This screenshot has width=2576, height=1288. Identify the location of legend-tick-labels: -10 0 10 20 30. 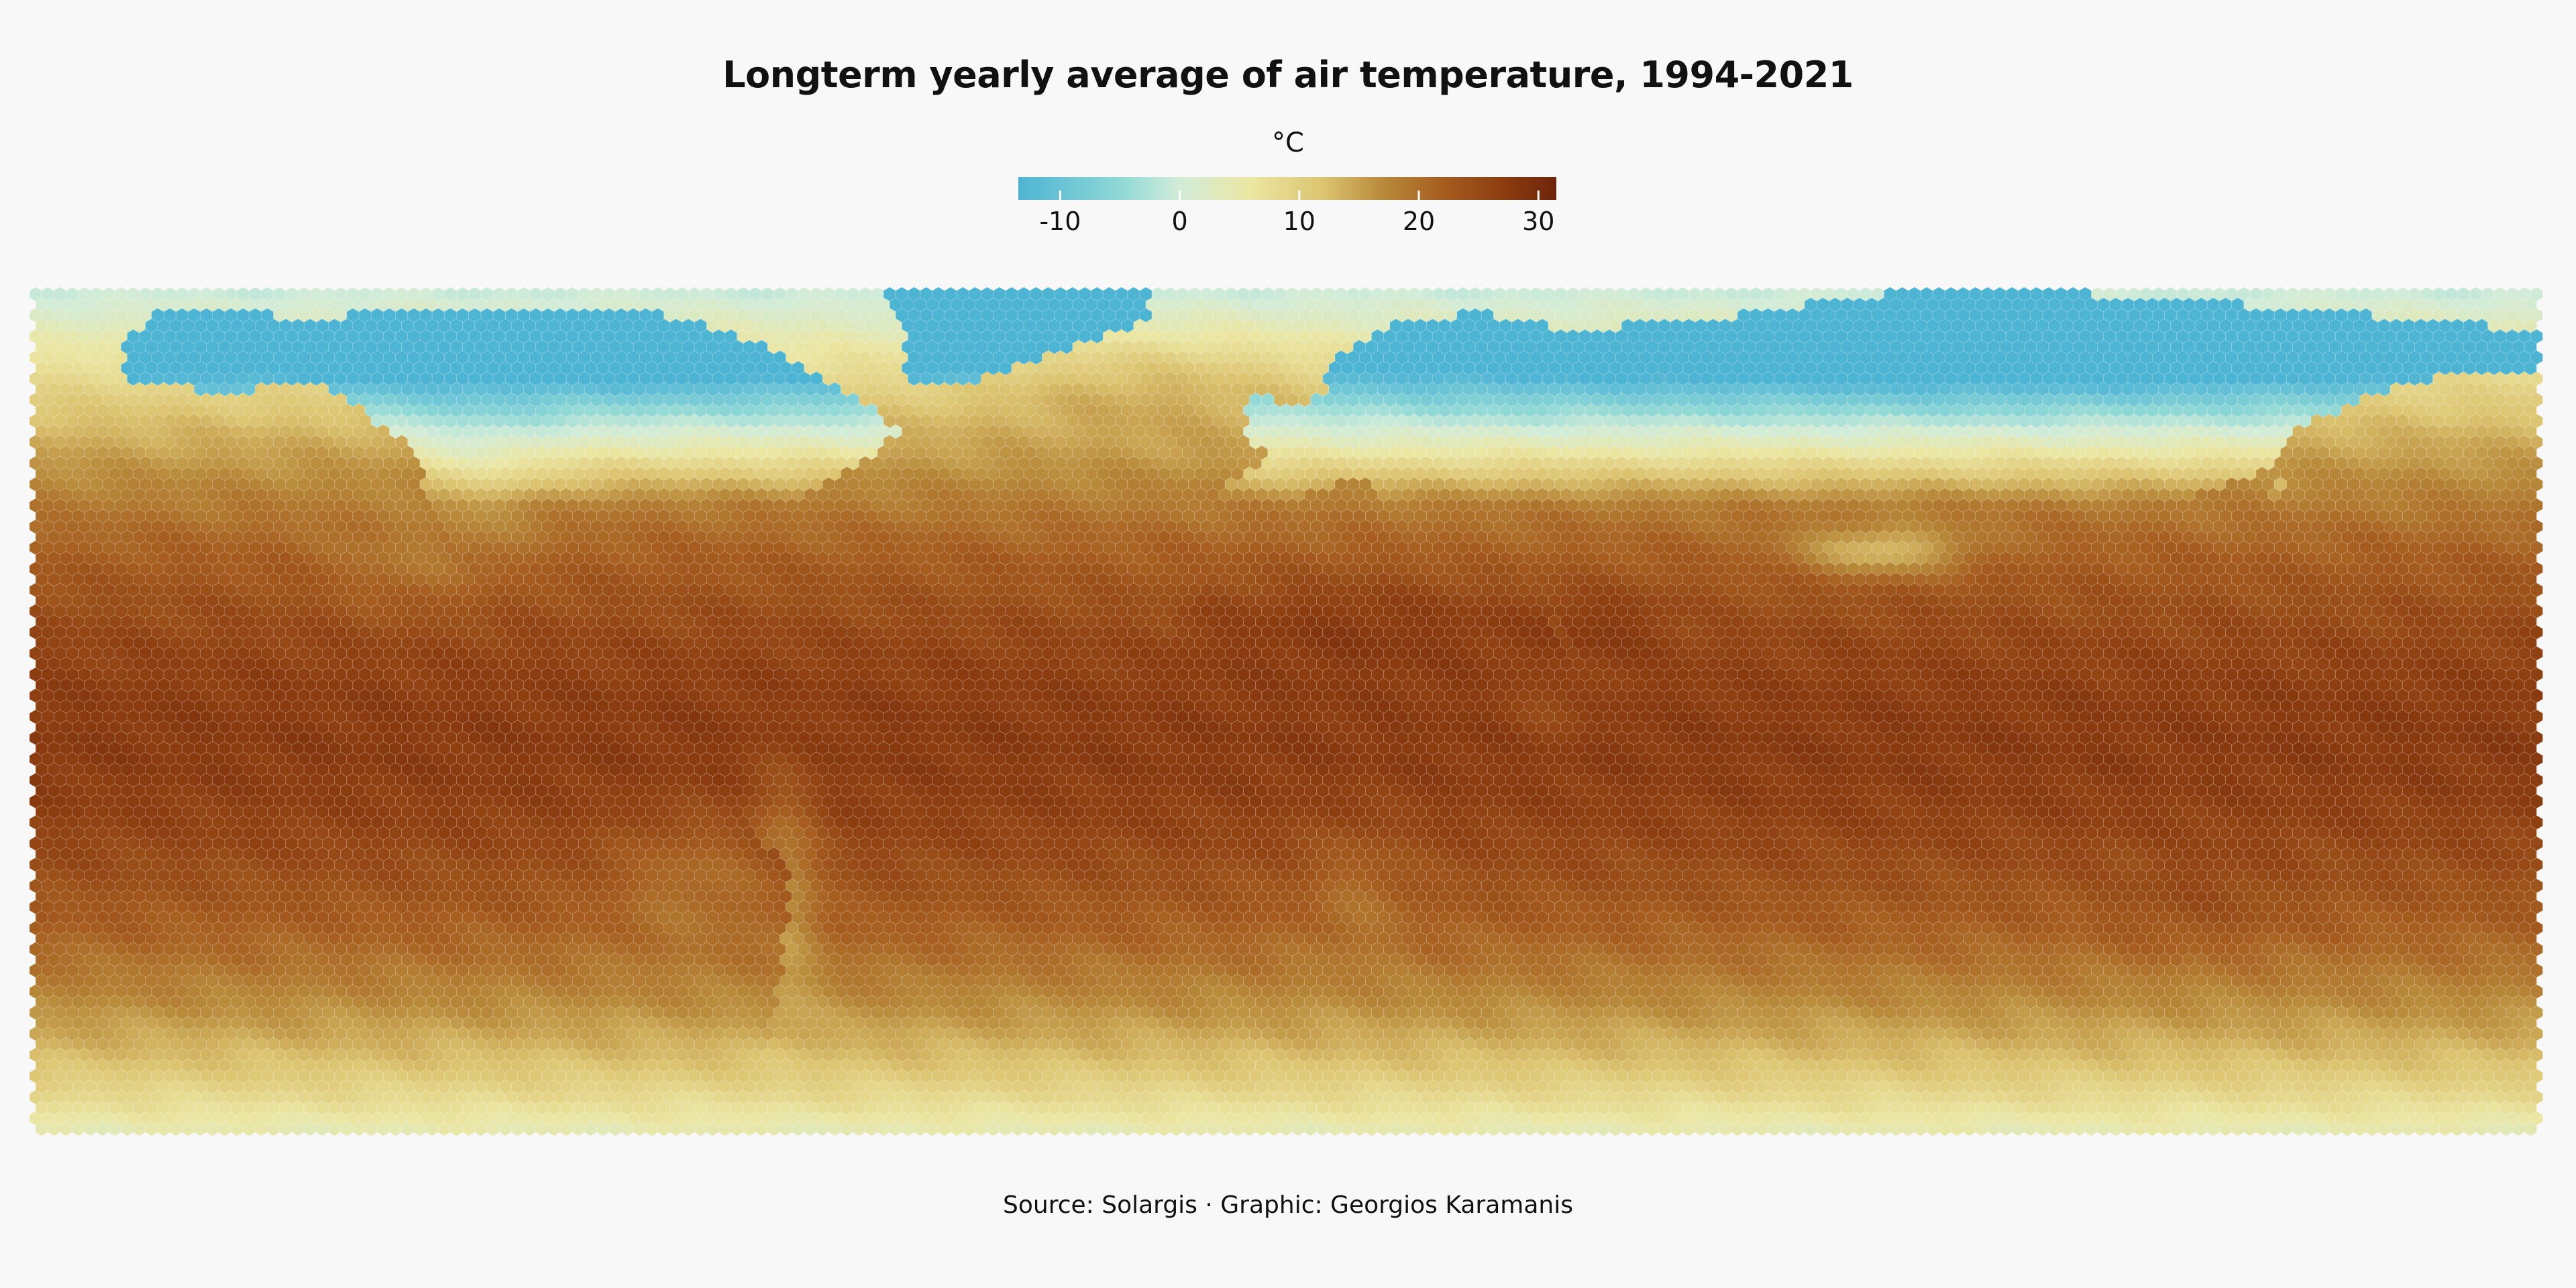
(1288, 227).